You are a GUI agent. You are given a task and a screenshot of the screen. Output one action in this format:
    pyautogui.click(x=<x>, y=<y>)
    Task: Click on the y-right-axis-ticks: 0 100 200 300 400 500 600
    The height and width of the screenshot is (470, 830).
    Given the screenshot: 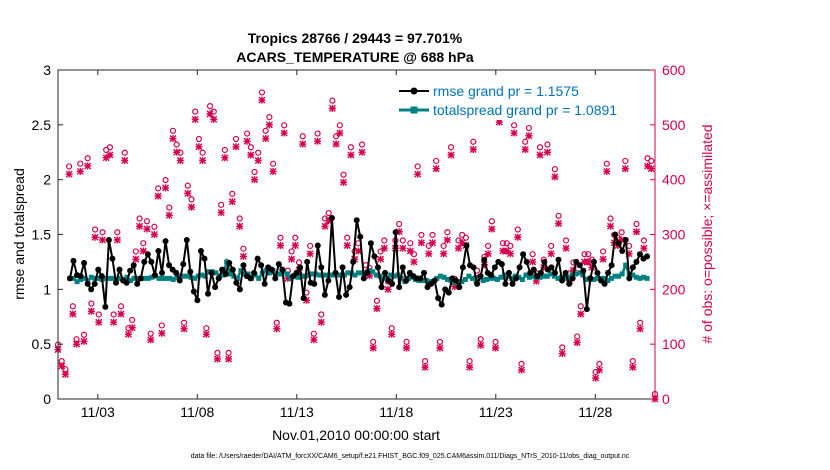 What is the action you would take?
    pyautogui.click(x=668, y=234)
    